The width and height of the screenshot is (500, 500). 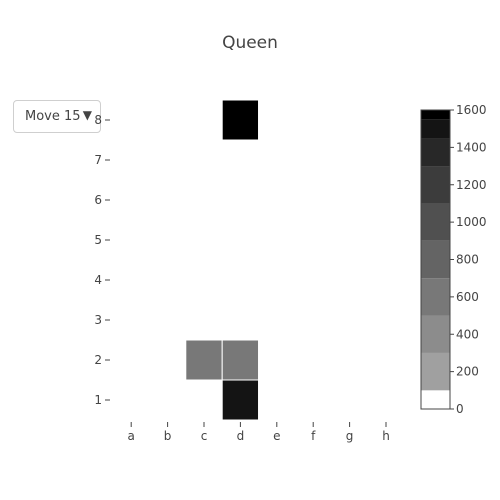 I want to click on heatmap-cell-d5, so click(x=240, y=240).